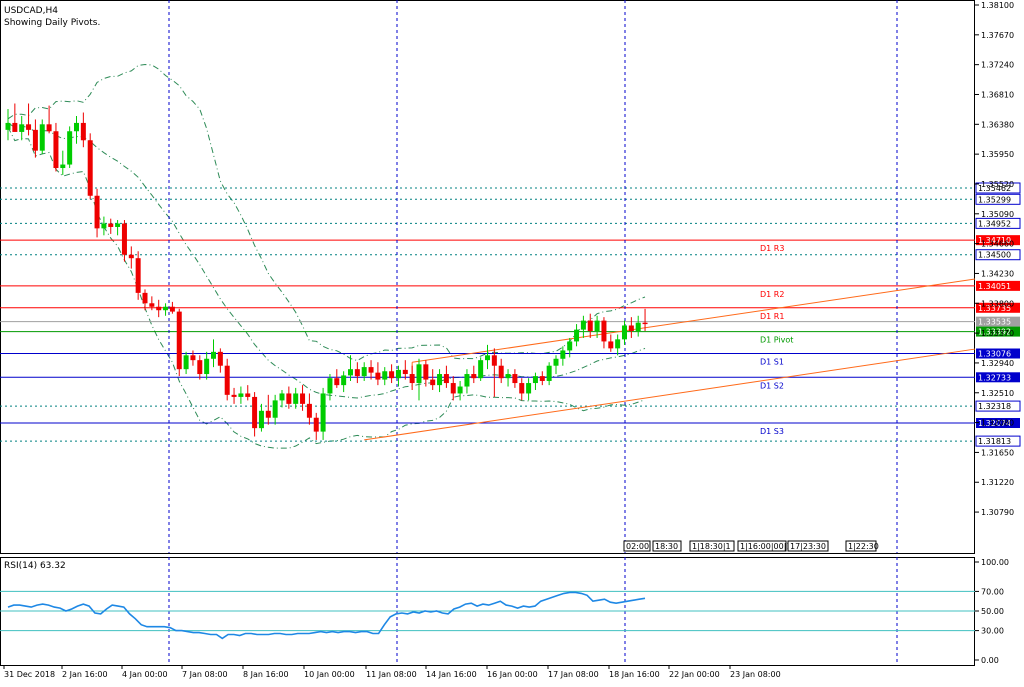 Image resolution: width=1024 pixels, height=687 pixels. What do you see at coordinates (997, 154) in the screenshot?
I see `price-tick-label: 1.35950` at bounding box center [997, 154].